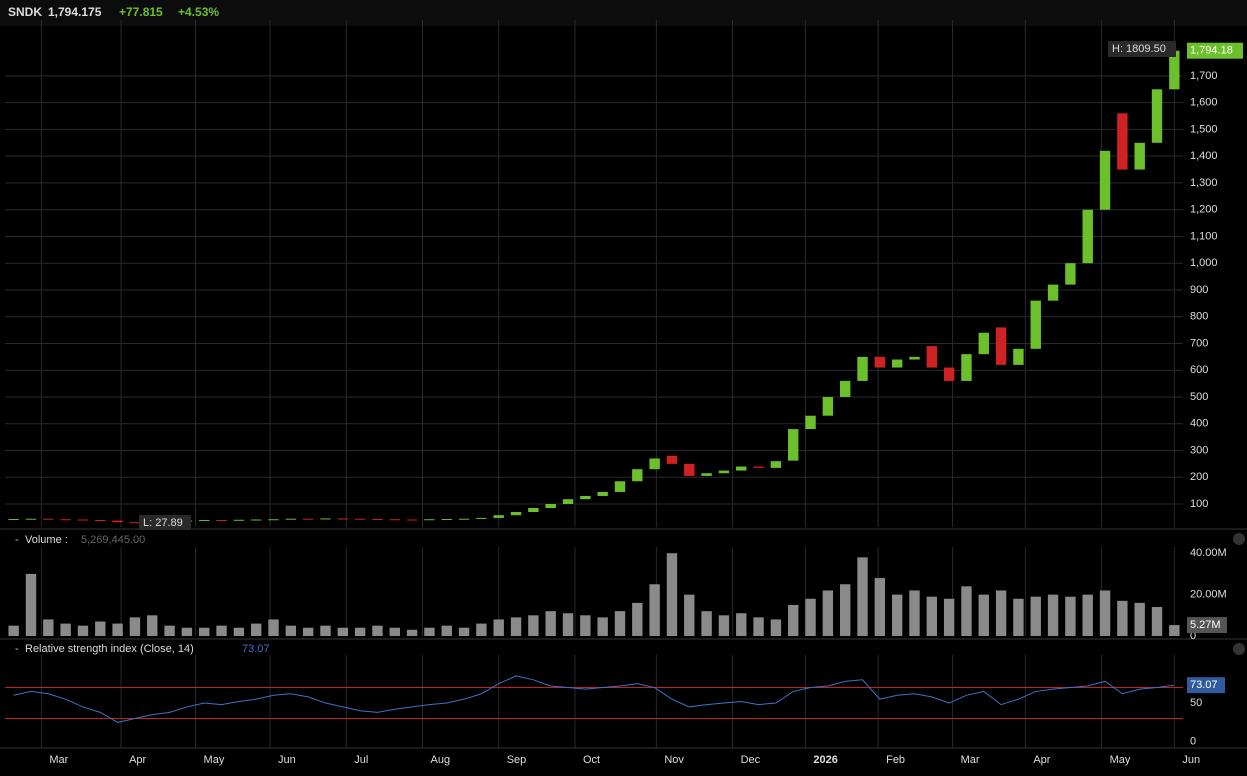 The height and width of the screenshot is (776, 1247). What do you see at coordinates (1208, 595) in the screenshot?
I see `y-tick-label: 20.00M` at bounding box center [1208, 595].